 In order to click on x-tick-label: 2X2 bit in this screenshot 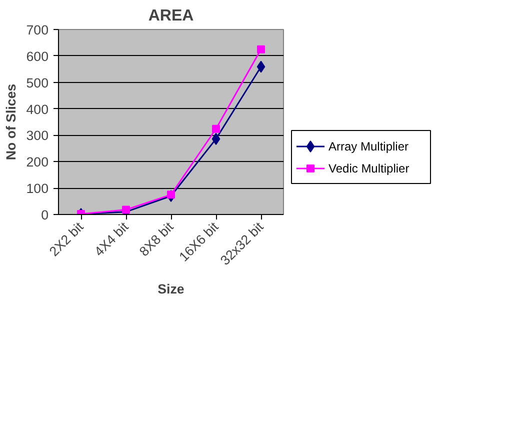, I will do `click(66, 239)`.